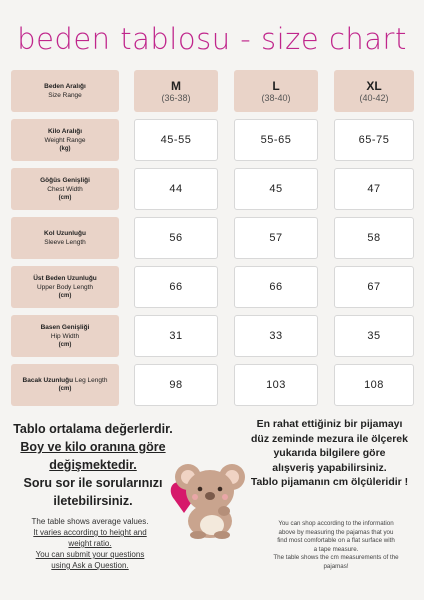 This screenshot has width=424, height=600. Describe the element at coordinates (276, 189) in the screenshot. I see `value-cell: 45` at that location.